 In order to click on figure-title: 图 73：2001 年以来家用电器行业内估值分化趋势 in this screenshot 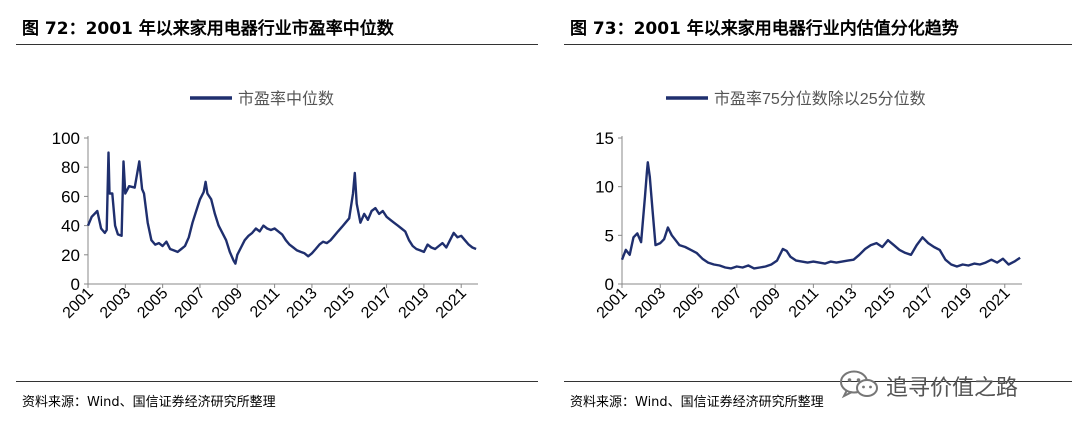, I will do `click(764, 29)`.